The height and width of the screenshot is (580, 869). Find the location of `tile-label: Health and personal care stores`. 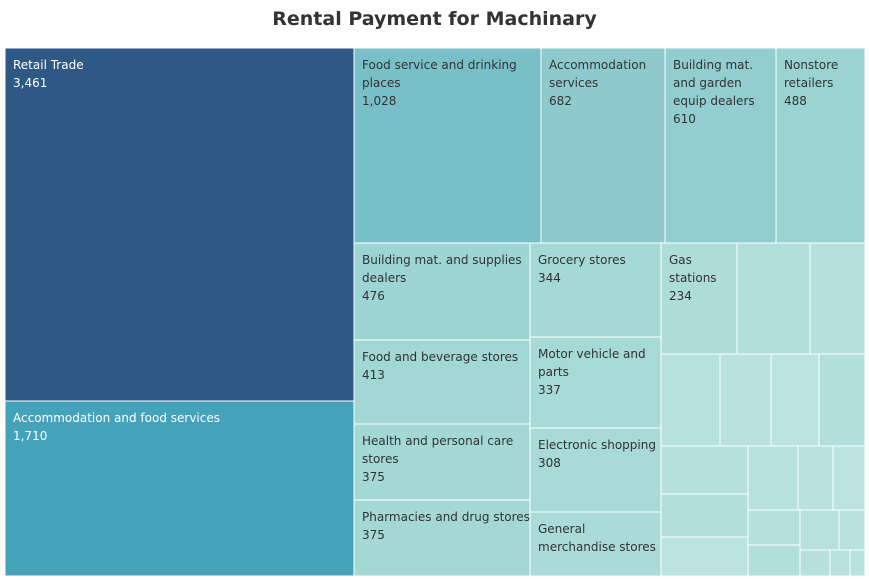

tile-label: Health and personal care stores is located at coordinates (437, 450).